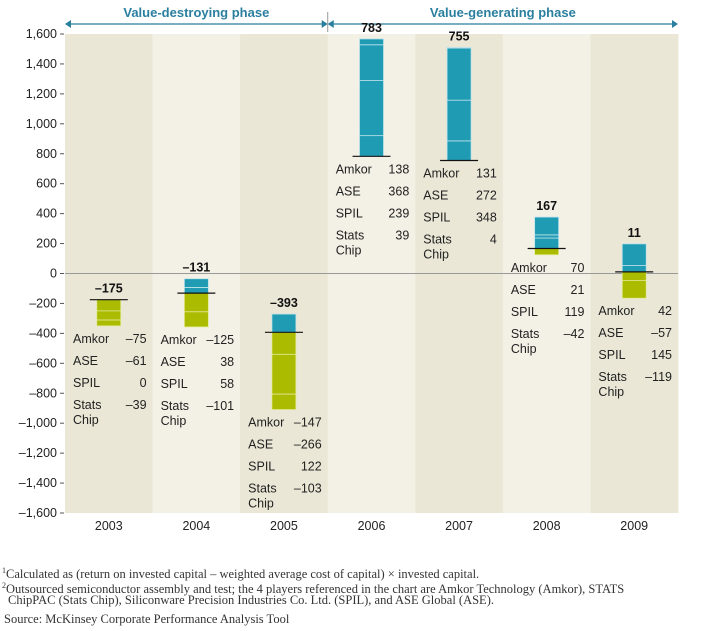  Describe the element at coordinates (38, 423) in the screenshot. I see `y-tick-label: –1,000` at that location.